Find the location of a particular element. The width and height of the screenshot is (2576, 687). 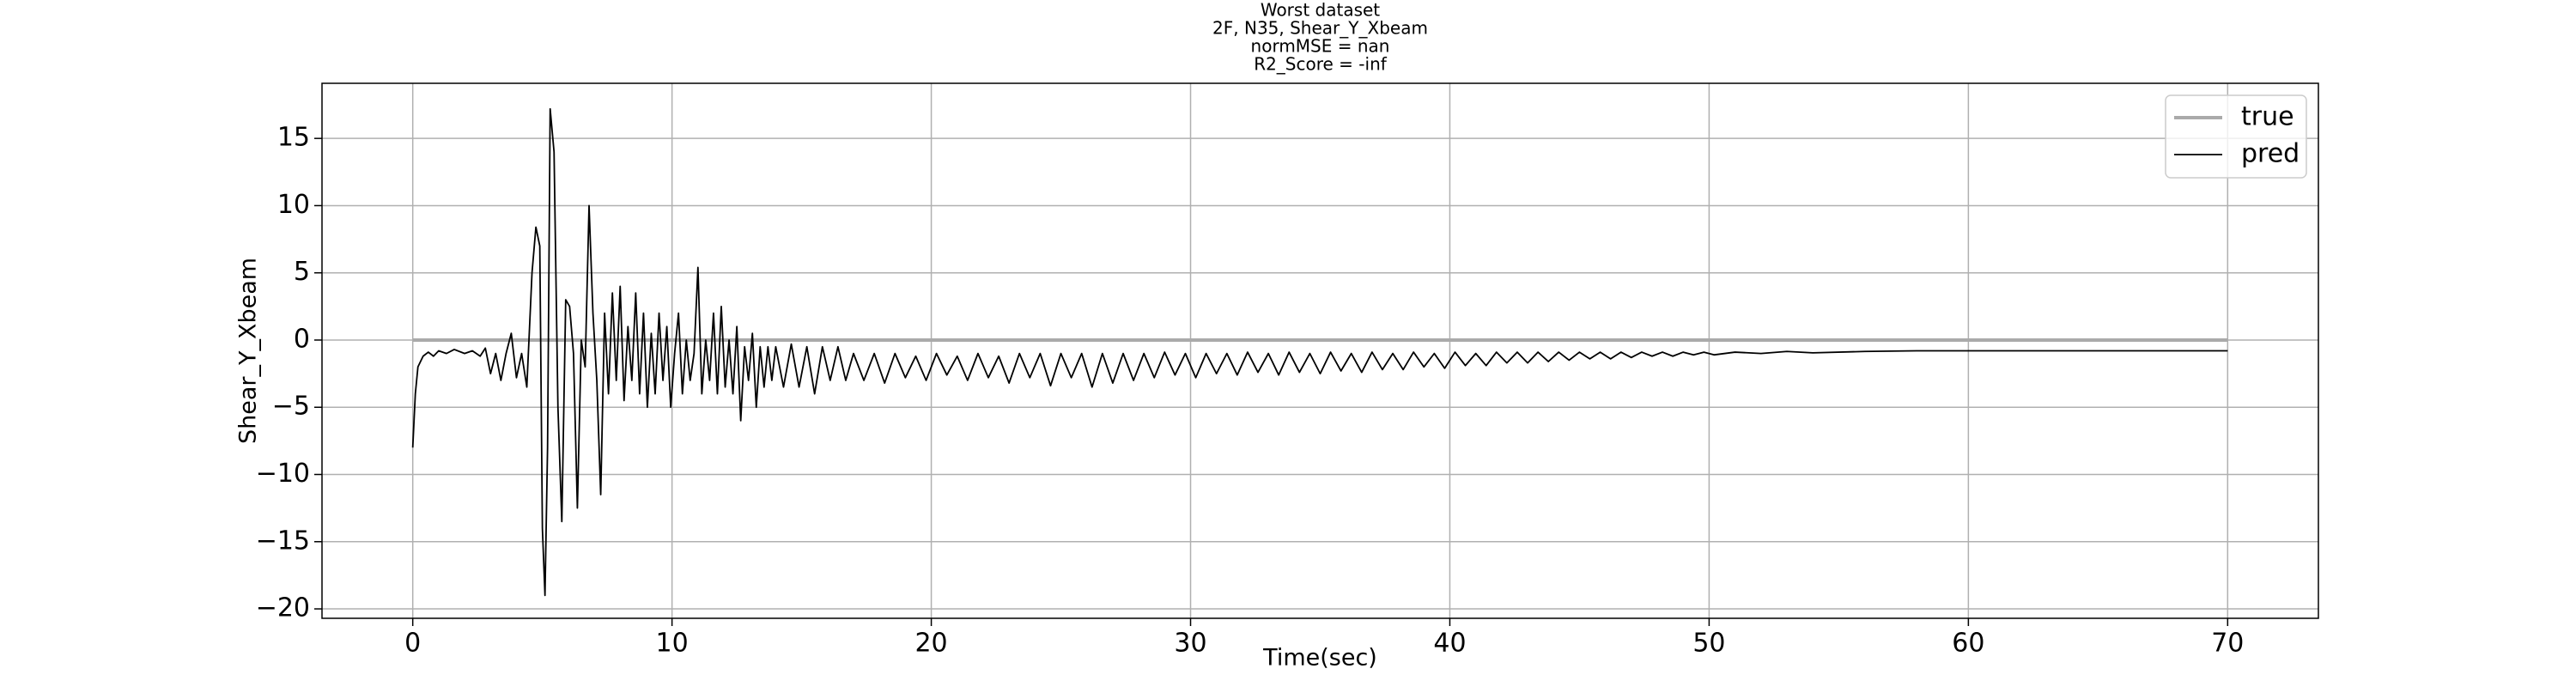

x-tick-label: 60 is located at coordinates (1968, 644).